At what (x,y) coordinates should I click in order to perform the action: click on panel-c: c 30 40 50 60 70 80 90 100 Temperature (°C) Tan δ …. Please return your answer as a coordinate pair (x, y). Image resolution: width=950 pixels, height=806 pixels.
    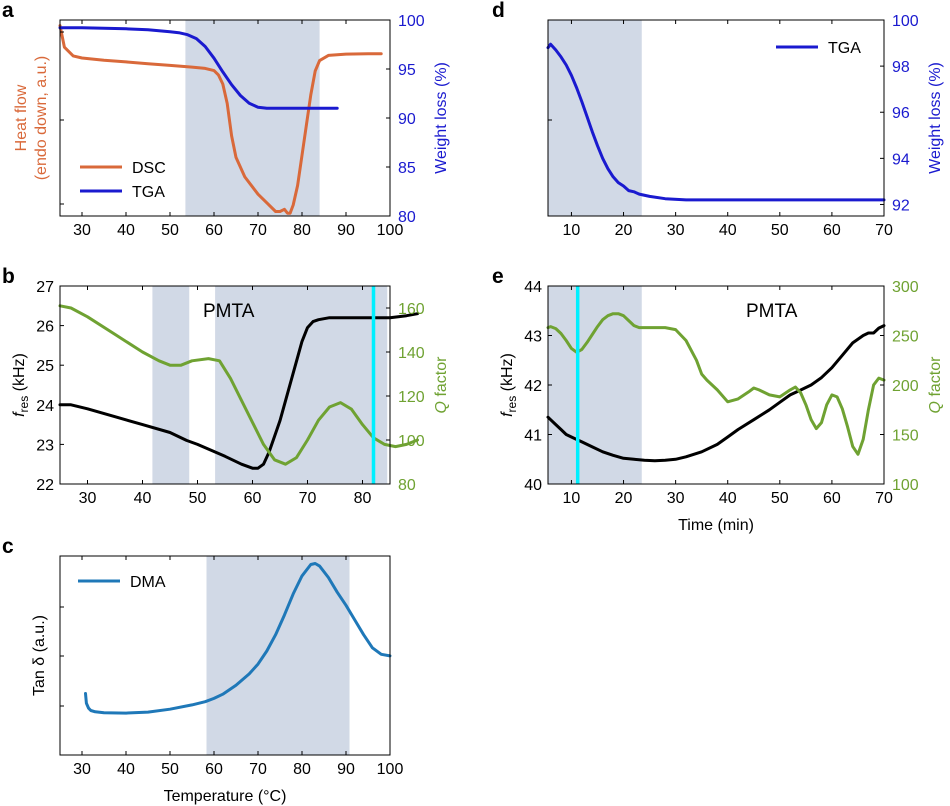
    Looking at the image, I should click on (202, 670).